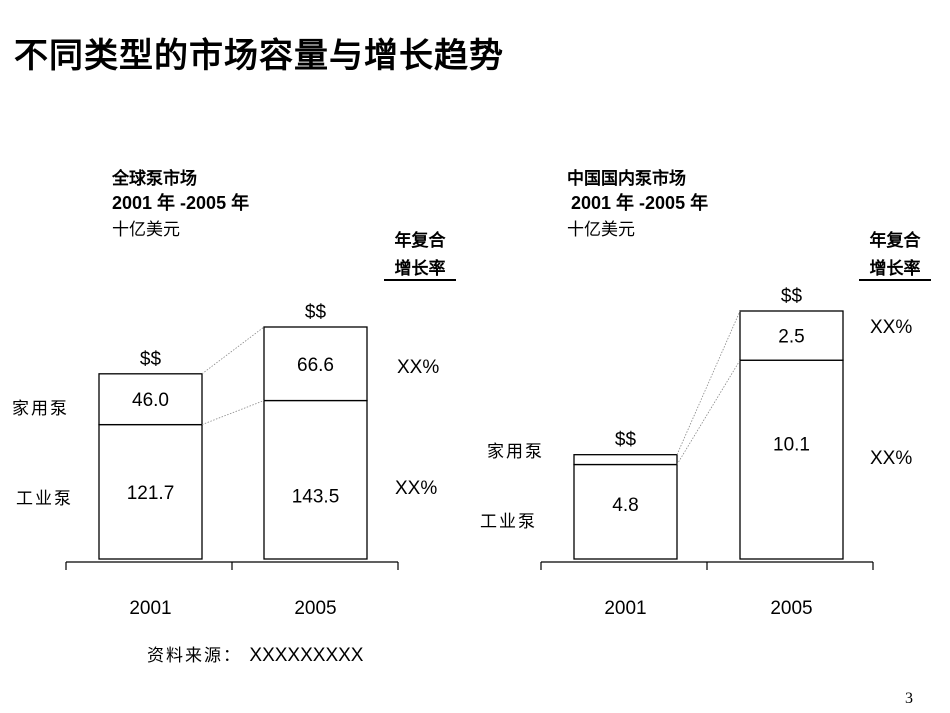 The width and height of the screenshot is (950, 713). Describe the element at coordinates (792, 296) in the screenshot. I see `china-total-label-2005: $$` at that location.